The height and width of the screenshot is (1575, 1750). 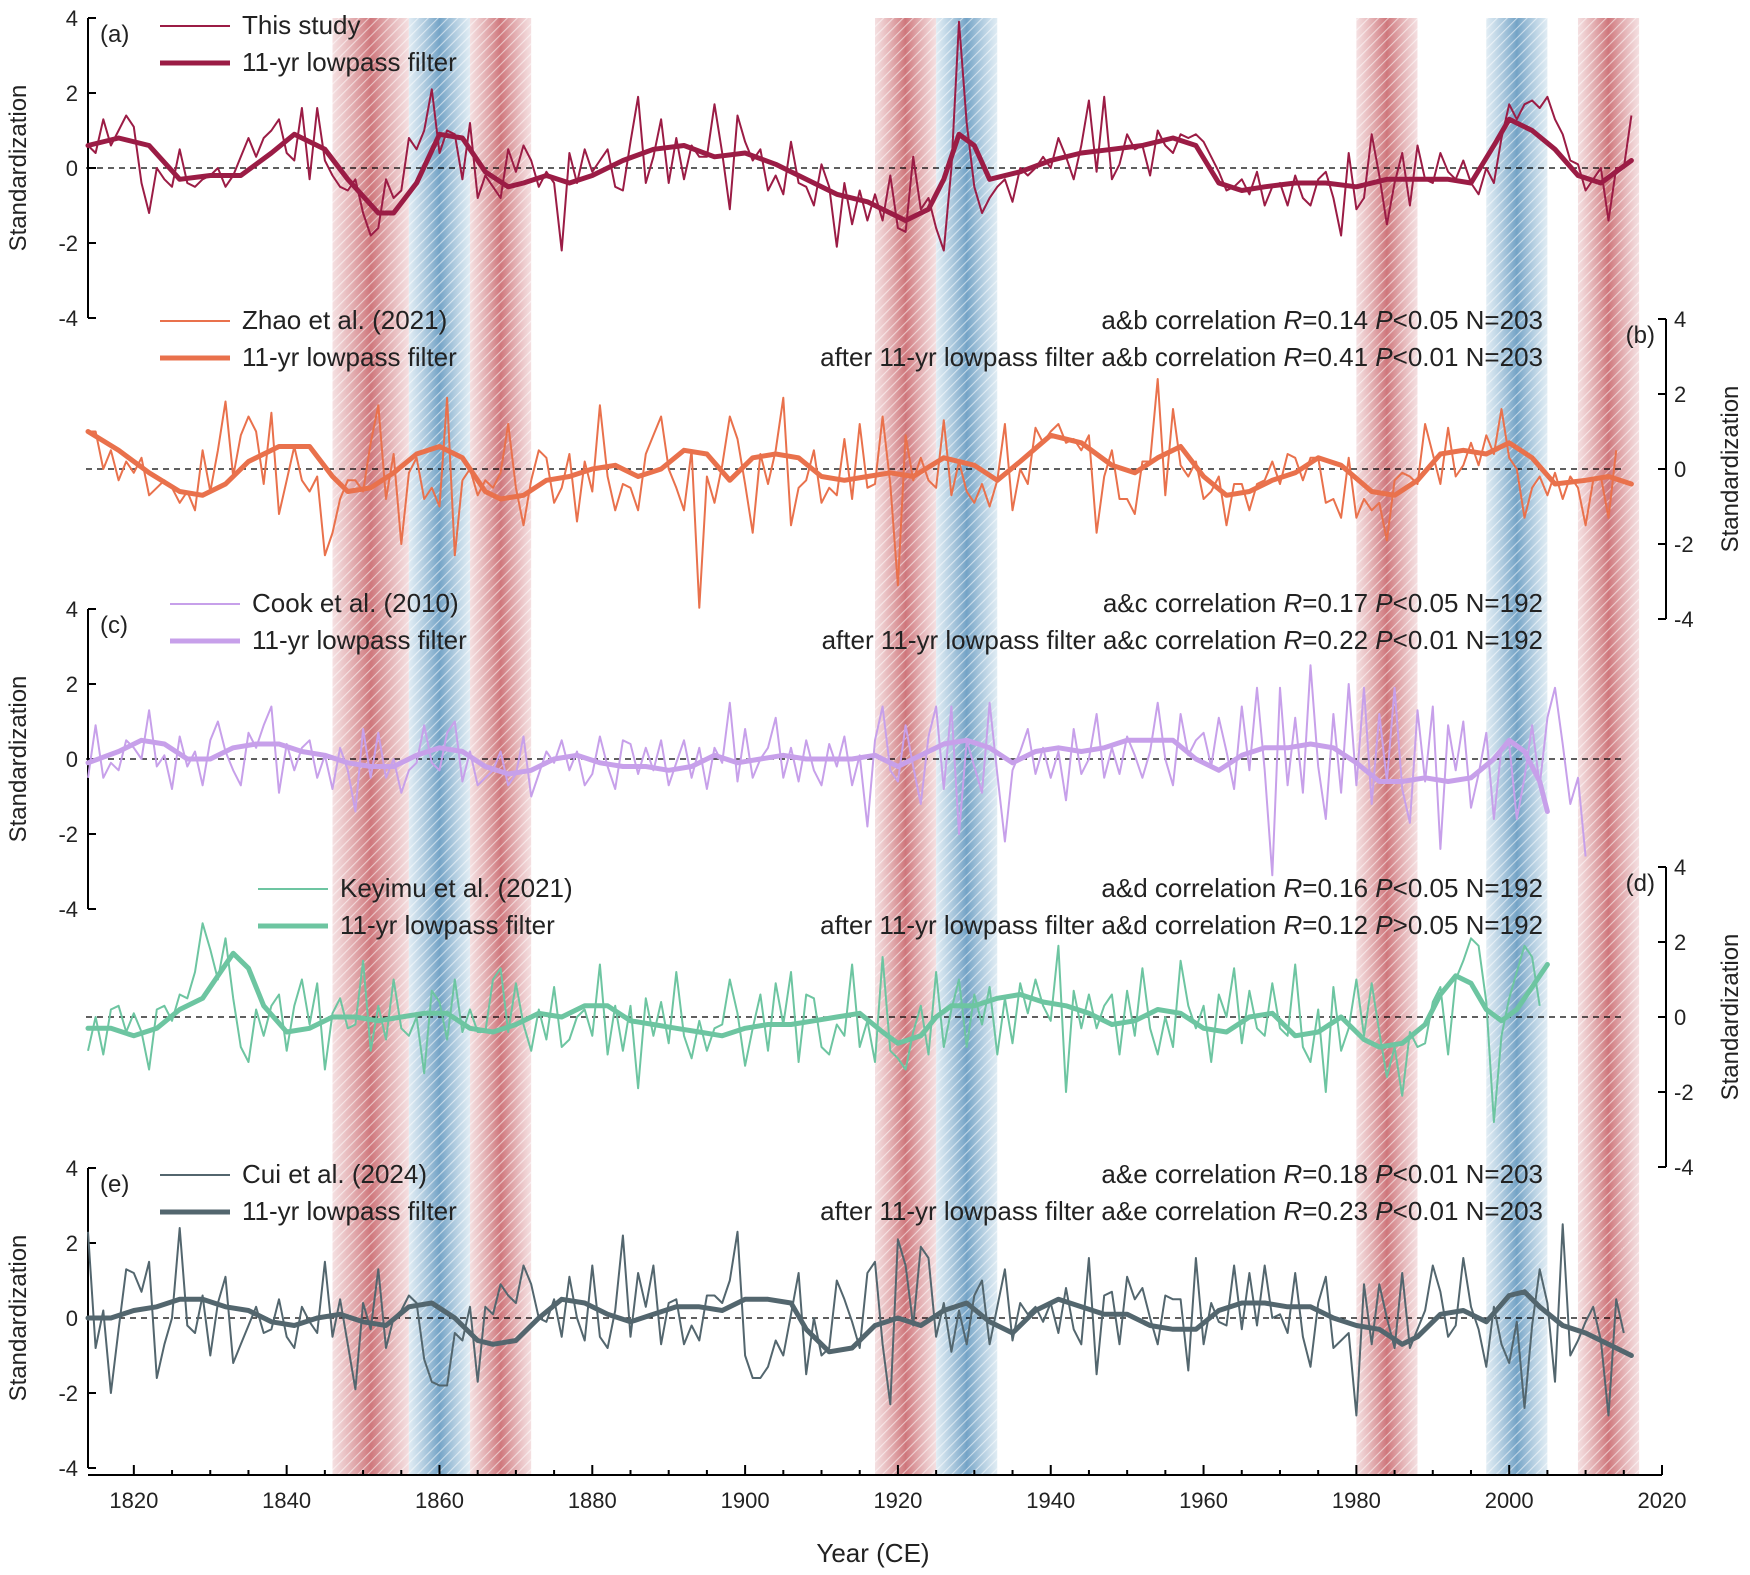 What do you see at coordinates (334, 1174) in the screenshot?
I see `legend-raw-label: Cui et al. (2024)` at bounding box center [334, 1174].